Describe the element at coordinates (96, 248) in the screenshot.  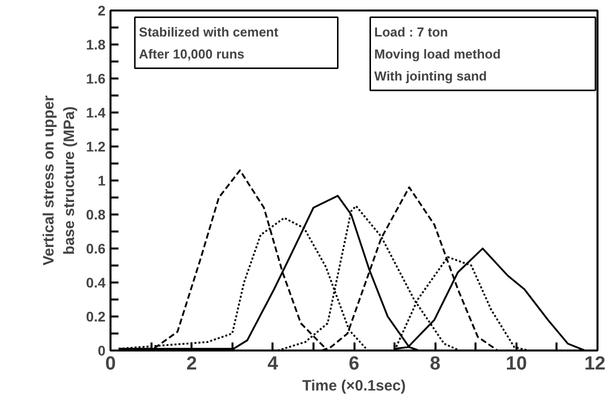
I see `y-tick-label: 0.6` at that location.